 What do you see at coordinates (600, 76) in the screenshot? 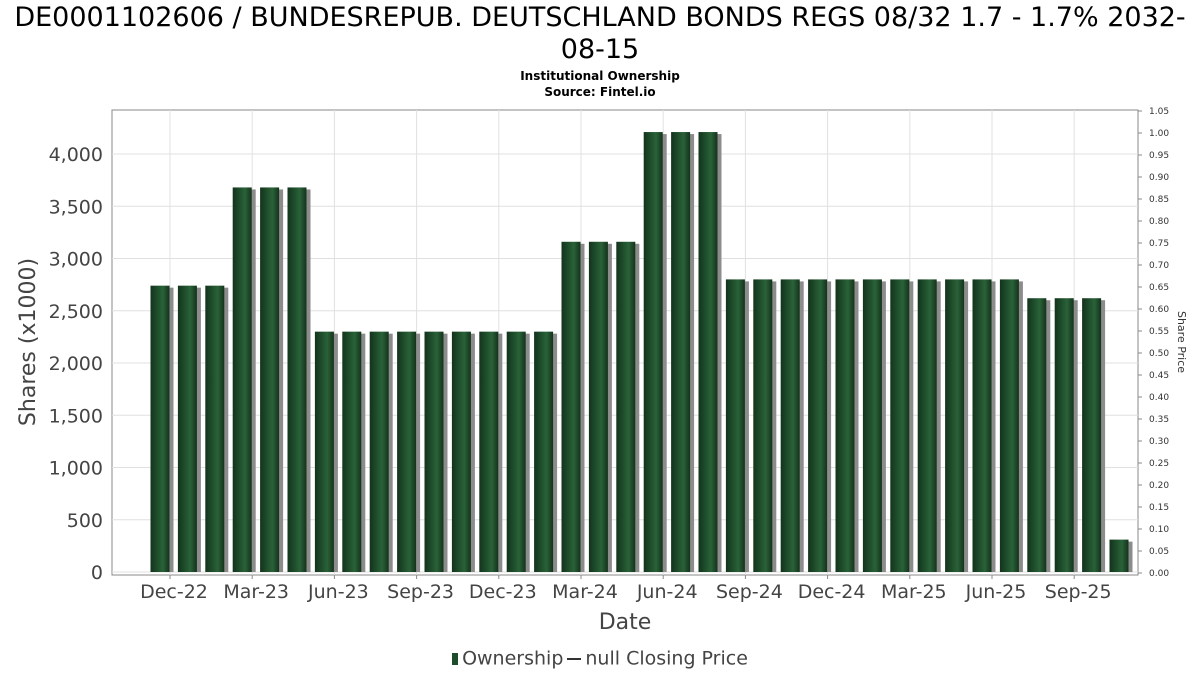
I see `subtitle-ownership: Institutional Ownership` at bounding box center [600, 76].